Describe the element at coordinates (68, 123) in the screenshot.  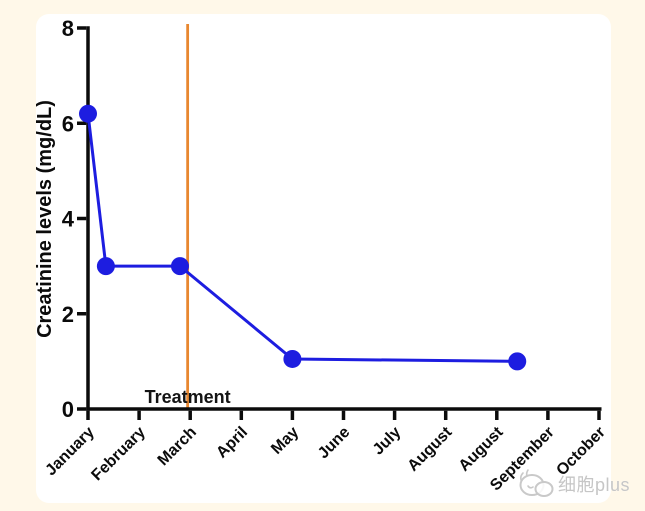
I see `y-tick-label: 6` at that location.